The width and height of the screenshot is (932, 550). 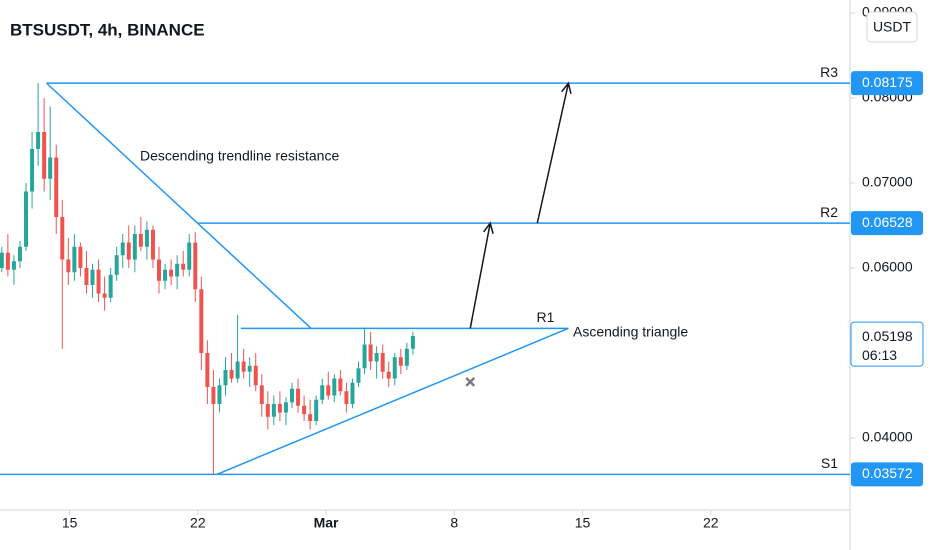 I want to click on chart-title: BTSUSDT, 4h, BINANCE, so click(x=107, y=29).